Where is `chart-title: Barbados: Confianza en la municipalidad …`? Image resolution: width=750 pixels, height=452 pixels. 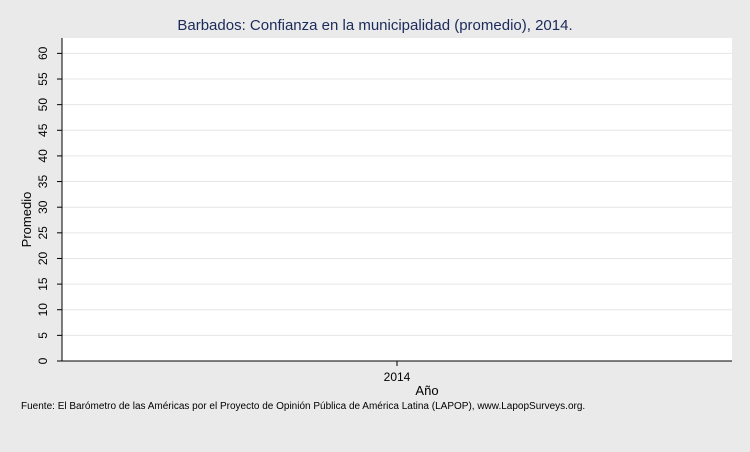 chart-title: Barbados: Confianza en la municipalidad … is located at coordinates (375, 25).